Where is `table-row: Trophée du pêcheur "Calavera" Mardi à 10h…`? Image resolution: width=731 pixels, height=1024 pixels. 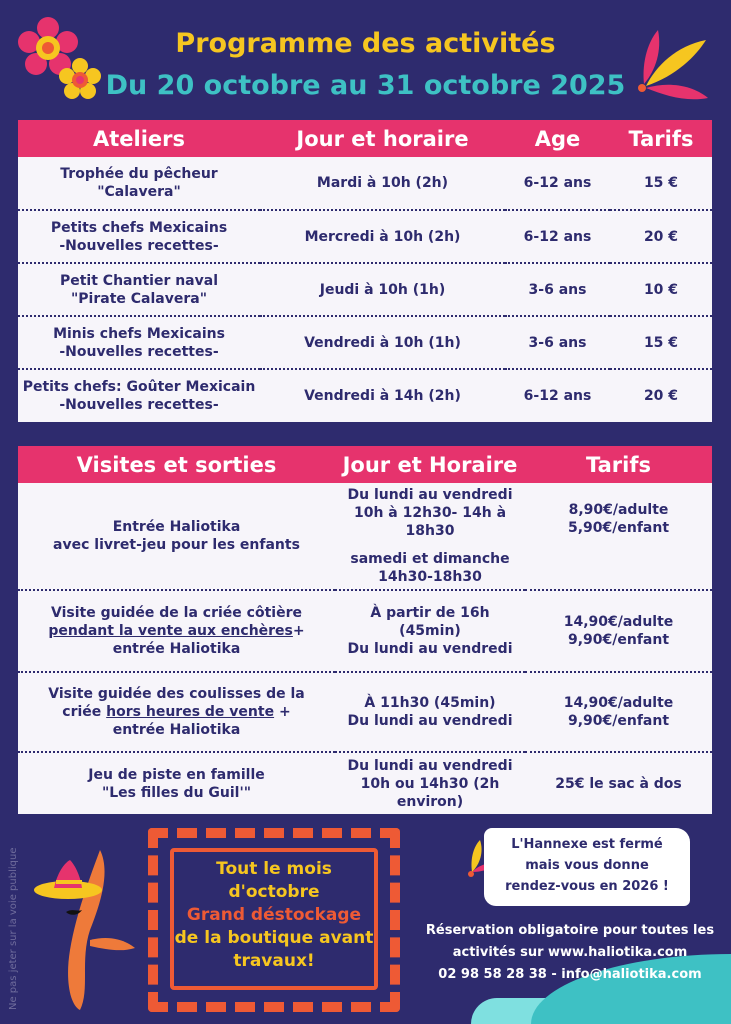
table-row: Trophée du pêcheur "Calavera" Mardi à 10h… is located at coordinates (365, 184).